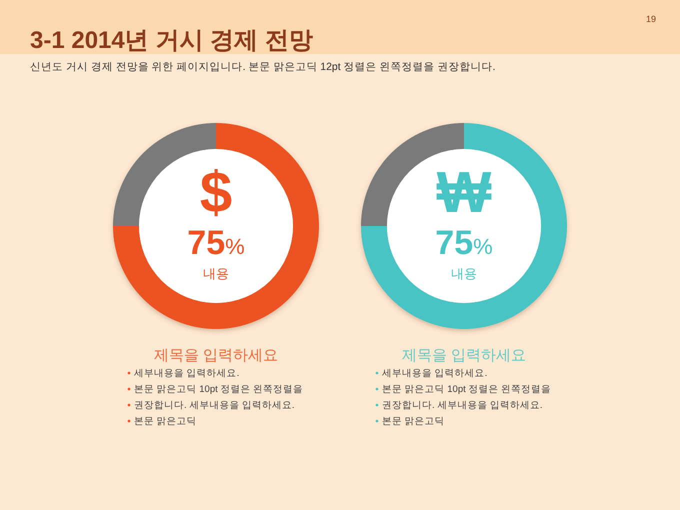 This screenshot has width=680, height=510. I want to click on text: 19, so click(651, 19).